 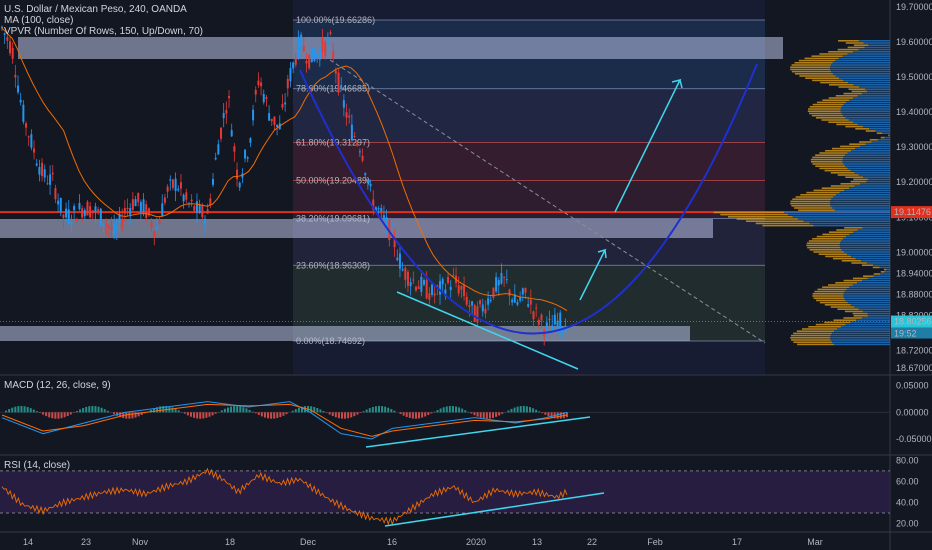 I want to click on time-tick: Feb, so click(x=655, y=542).